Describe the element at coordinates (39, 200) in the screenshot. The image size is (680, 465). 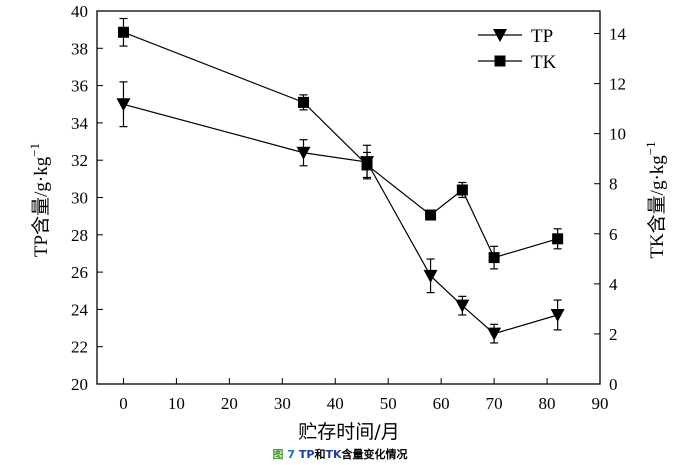
I see `y-axis-label: TP含量/g·kg−1` at that location.